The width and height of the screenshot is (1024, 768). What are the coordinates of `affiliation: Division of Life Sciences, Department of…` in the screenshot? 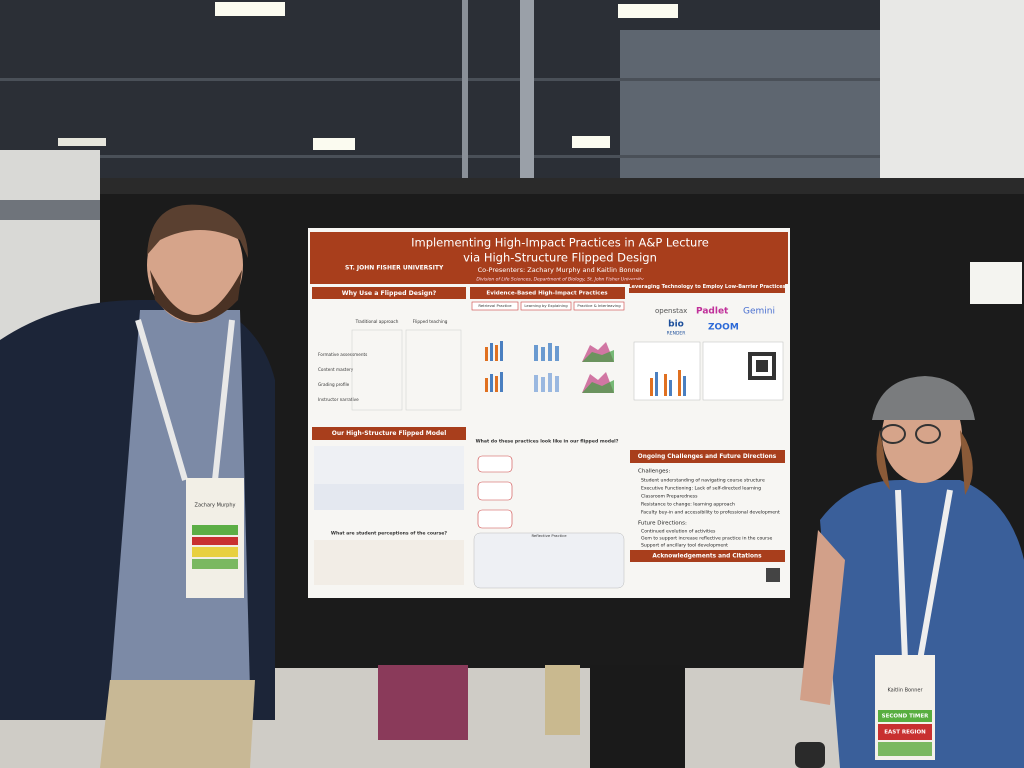 It's located at (560, 280).